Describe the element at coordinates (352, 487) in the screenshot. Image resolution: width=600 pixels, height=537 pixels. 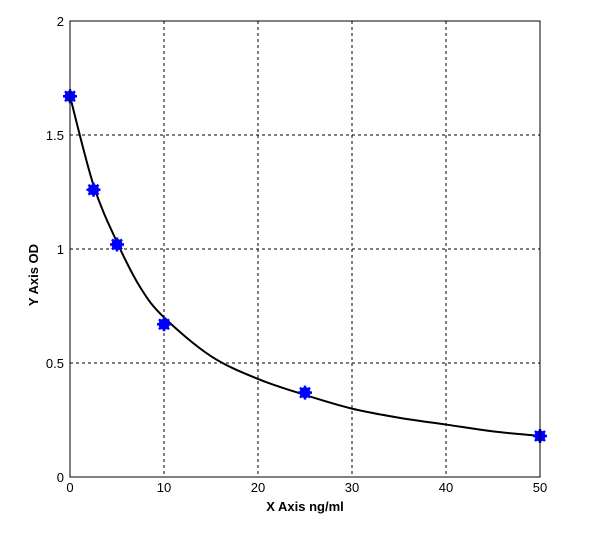
I see `x-tick-label: 30` at that location.